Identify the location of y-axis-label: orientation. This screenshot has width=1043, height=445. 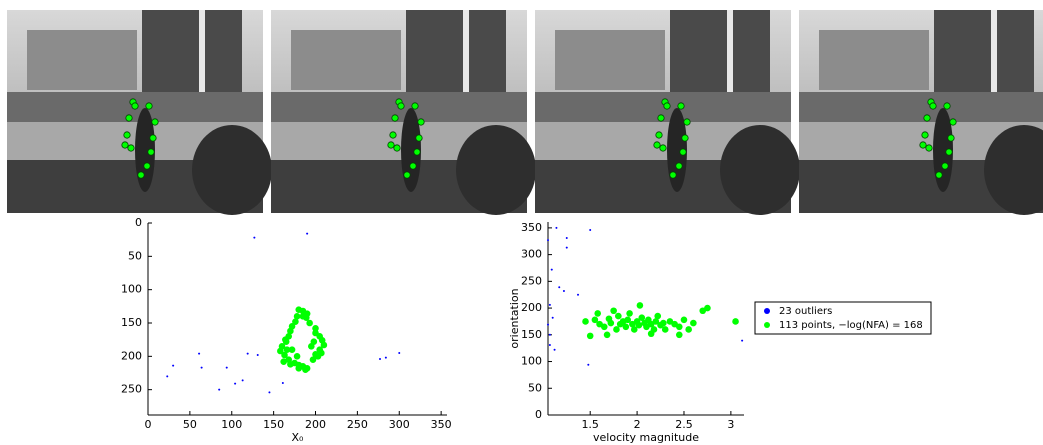
(514, 318).